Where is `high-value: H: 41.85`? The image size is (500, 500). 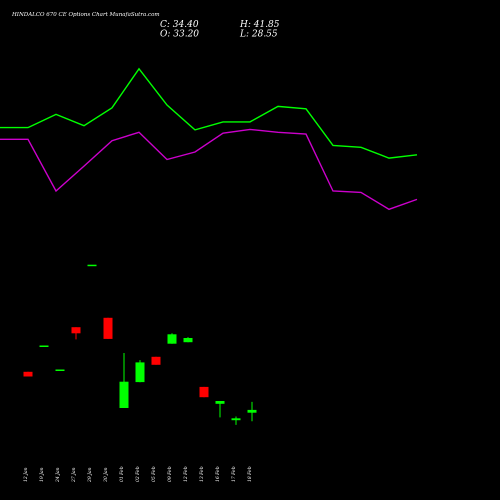
high-value: H: 41.85 is located at coordinates (259, 25).